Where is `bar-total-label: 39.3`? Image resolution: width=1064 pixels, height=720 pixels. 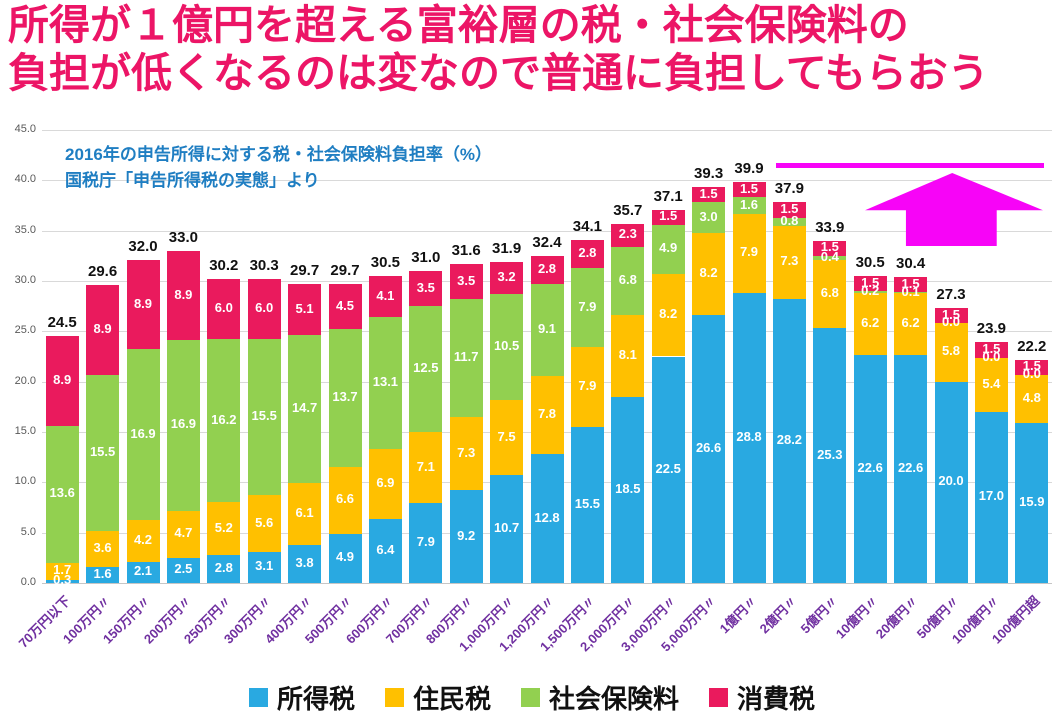
bar-total-label: 39.3 is located at coordinates (708, 174).